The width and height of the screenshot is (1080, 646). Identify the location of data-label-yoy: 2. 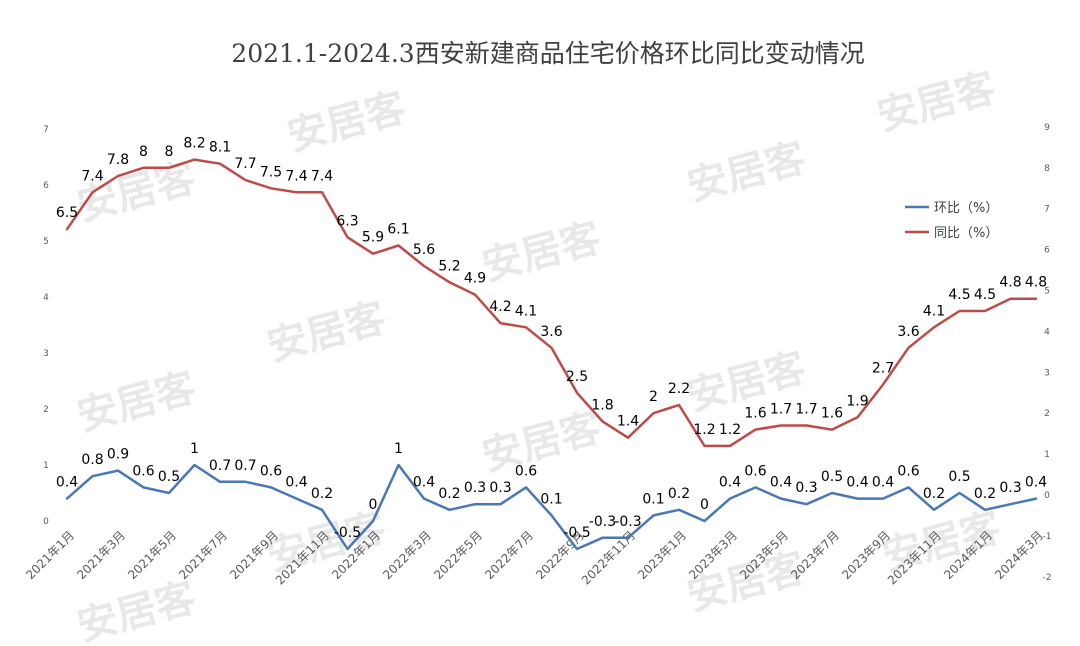
(653, 397).